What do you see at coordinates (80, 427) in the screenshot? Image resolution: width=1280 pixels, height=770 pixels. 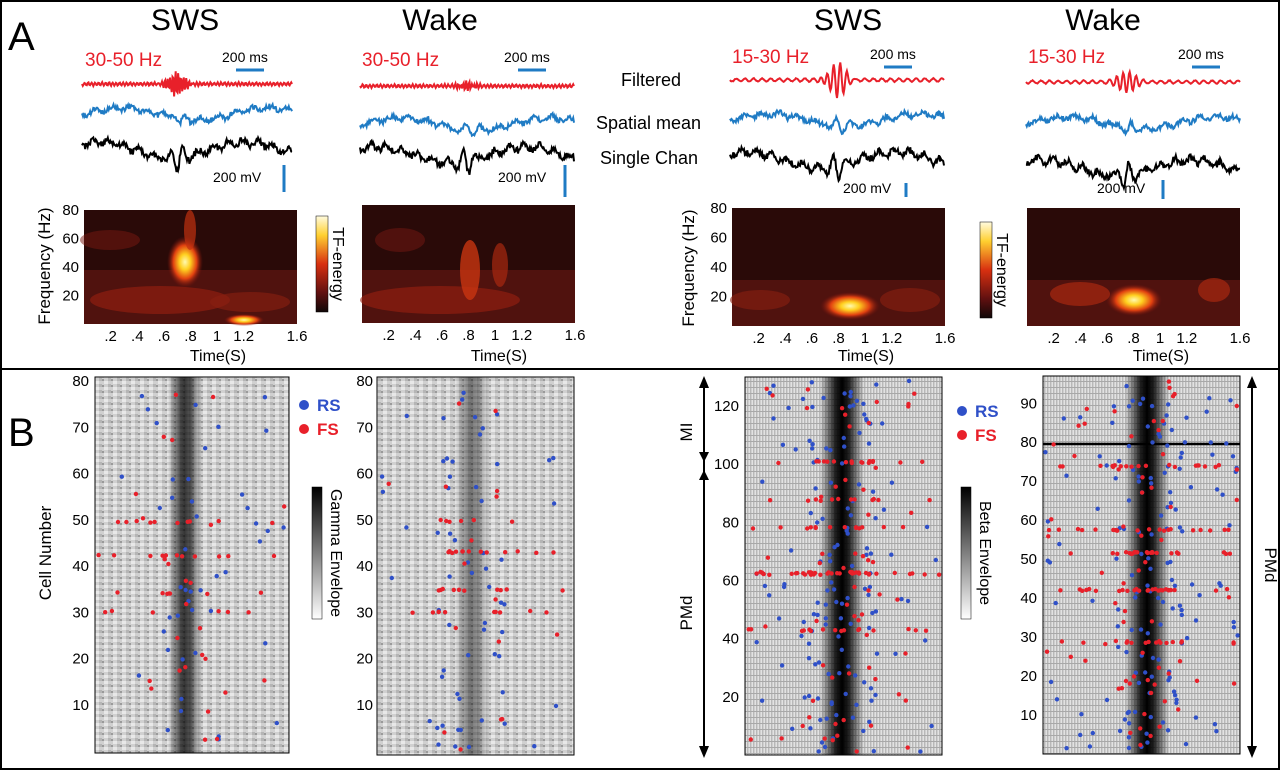 I see `raster1-ytick-70: 70` at bounding box center [80, 427].